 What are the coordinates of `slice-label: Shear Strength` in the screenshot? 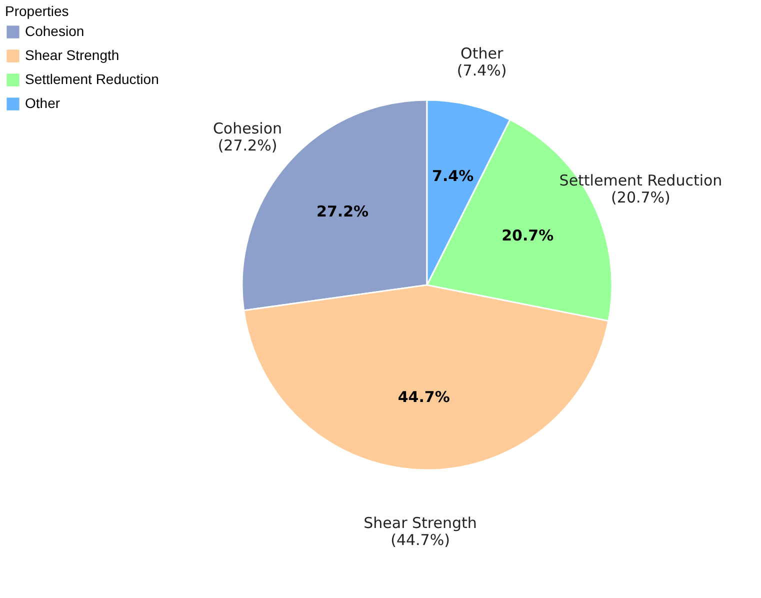 It's located at (420, 523).